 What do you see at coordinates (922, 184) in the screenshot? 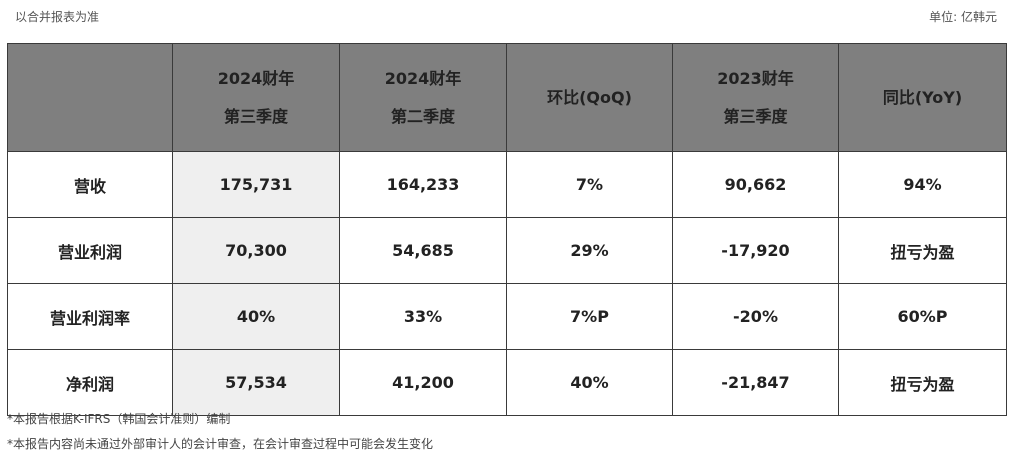
I see `table-cell: 94%` at bounding box center [922, 184].